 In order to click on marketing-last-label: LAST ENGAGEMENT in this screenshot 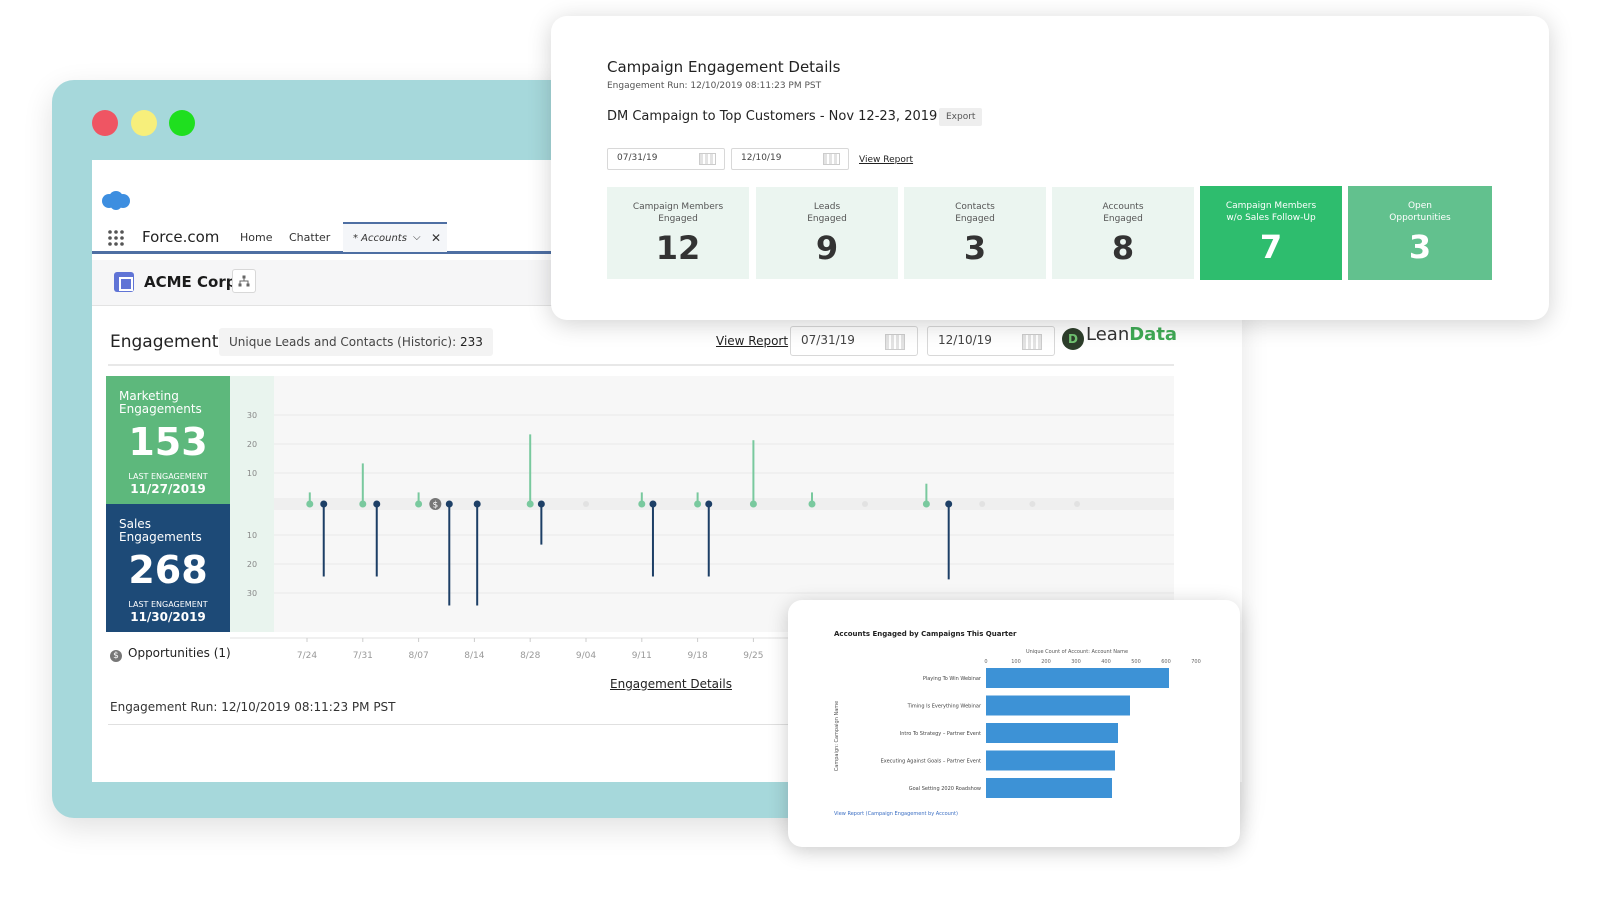, I will do `click(168, 476)`.